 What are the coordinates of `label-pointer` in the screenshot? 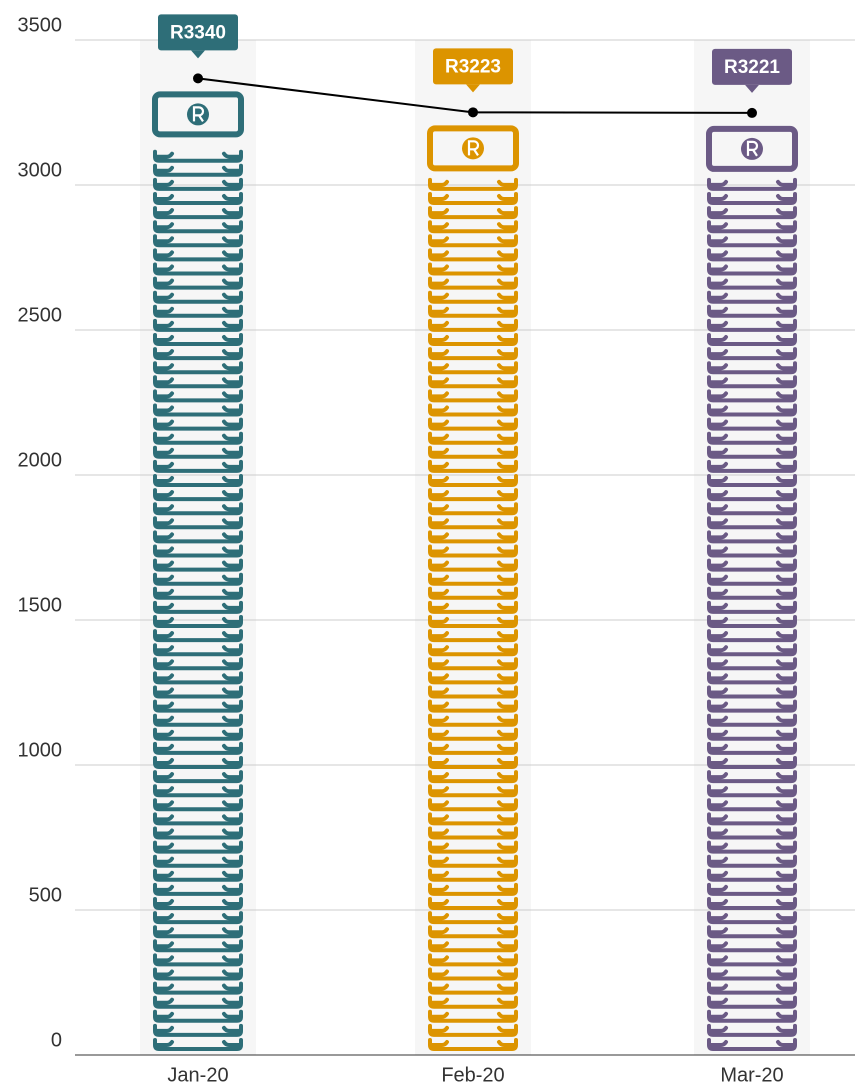 It's located at (198, 54).